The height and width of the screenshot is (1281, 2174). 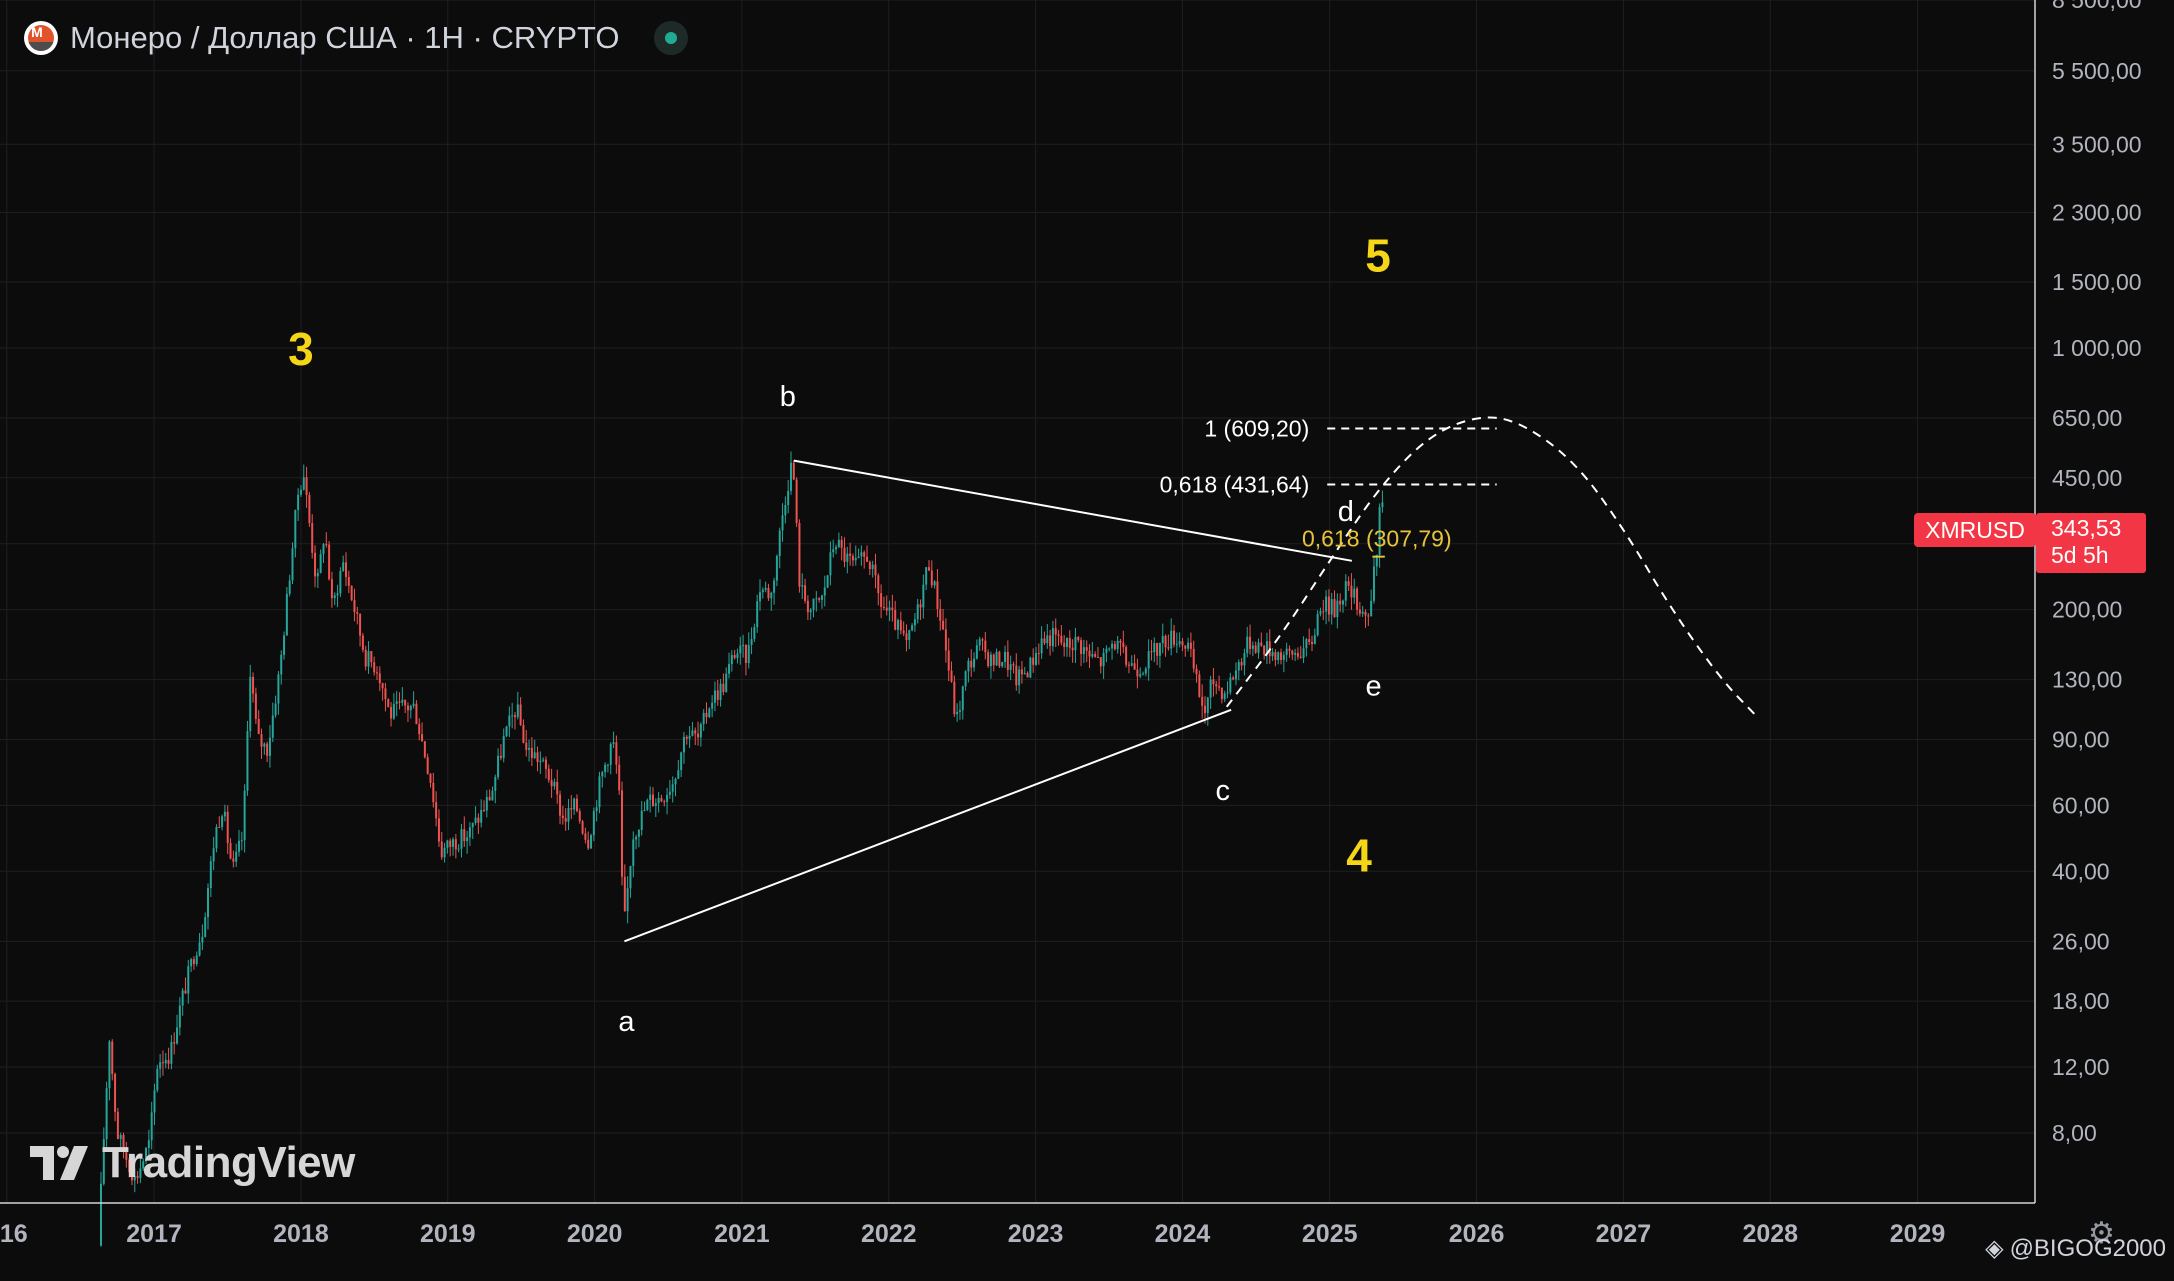 I want to click on market-status-icon, so click(x=670, y=38).